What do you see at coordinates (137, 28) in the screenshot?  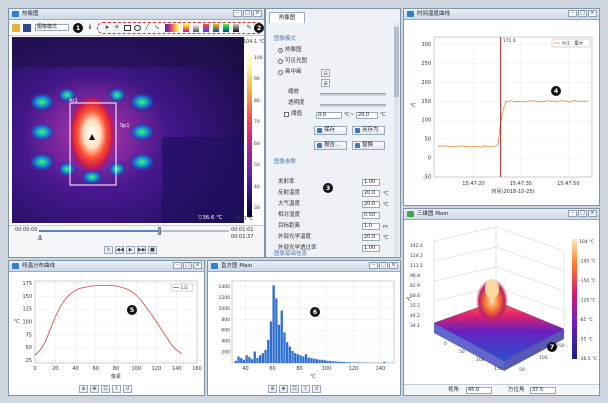 I see `ellipse-icon` at bounding box center [137, 28].